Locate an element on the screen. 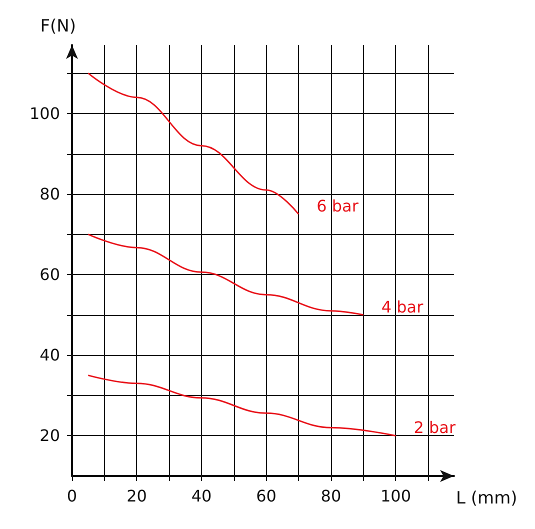 Image resolution: width=535 pixels, height=529 pixels. y-tick-label: 100 is located at coordinates (44, 113).